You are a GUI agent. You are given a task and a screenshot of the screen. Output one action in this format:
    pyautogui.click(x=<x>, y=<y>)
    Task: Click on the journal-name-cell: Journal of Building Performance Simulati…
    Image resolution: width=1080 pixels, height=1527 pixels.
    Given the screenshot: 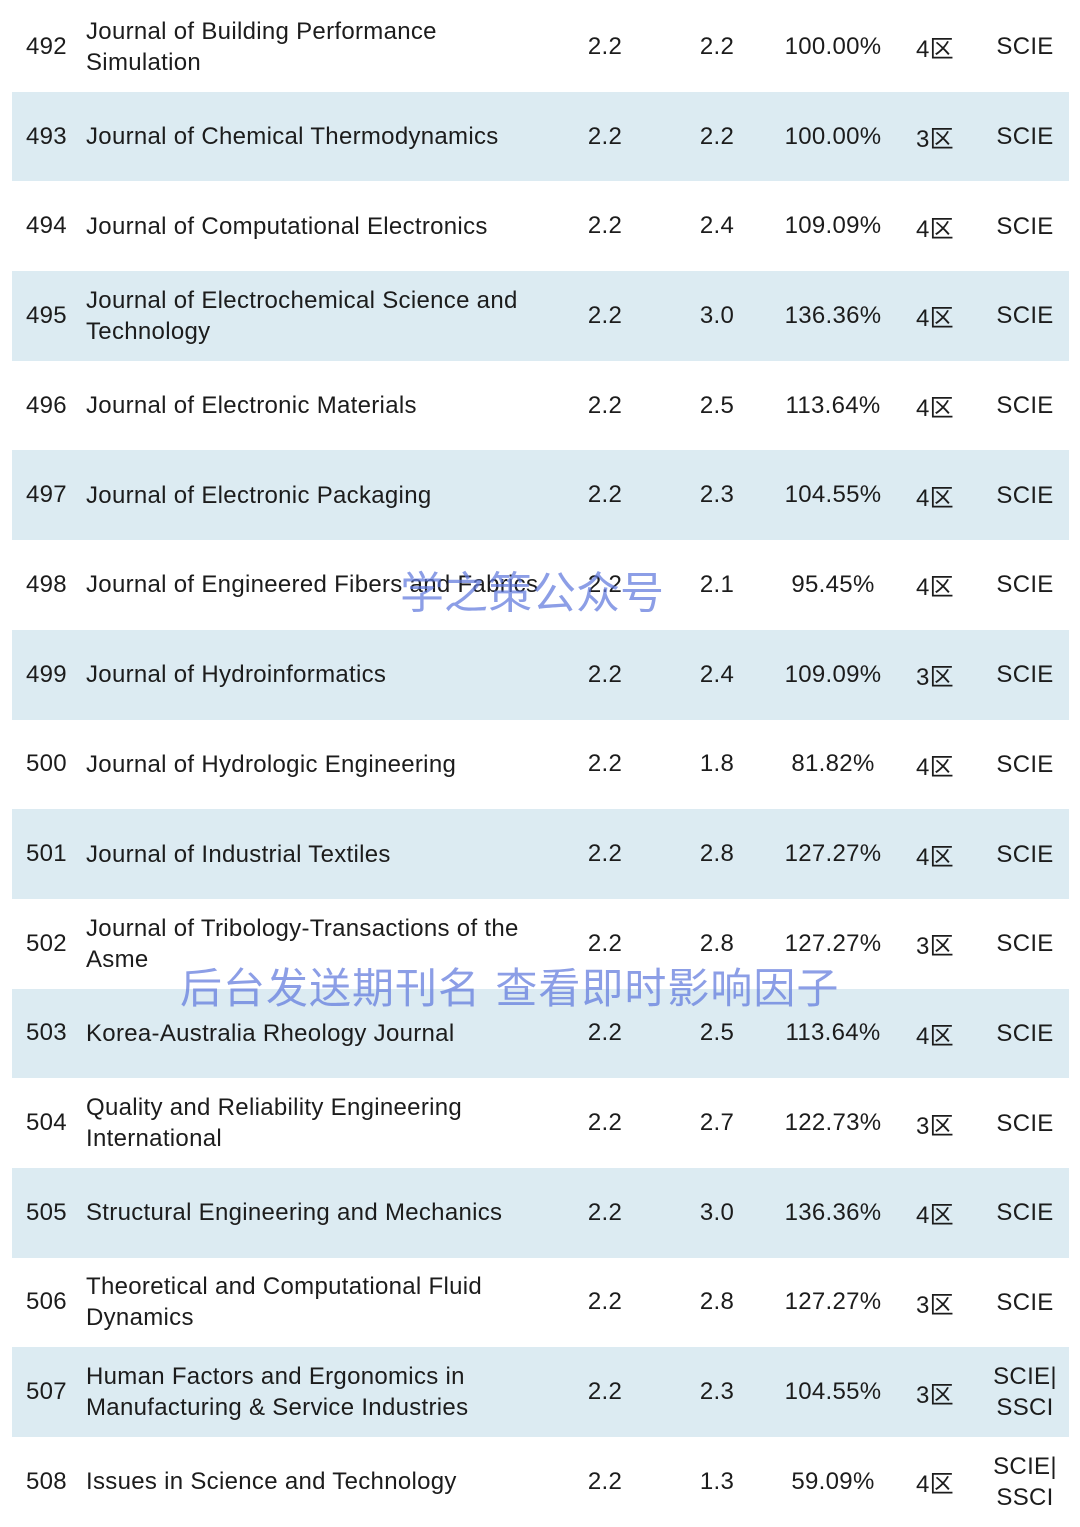 What is the action you would take?
    pyautogui.click(x=261, y=46)
    